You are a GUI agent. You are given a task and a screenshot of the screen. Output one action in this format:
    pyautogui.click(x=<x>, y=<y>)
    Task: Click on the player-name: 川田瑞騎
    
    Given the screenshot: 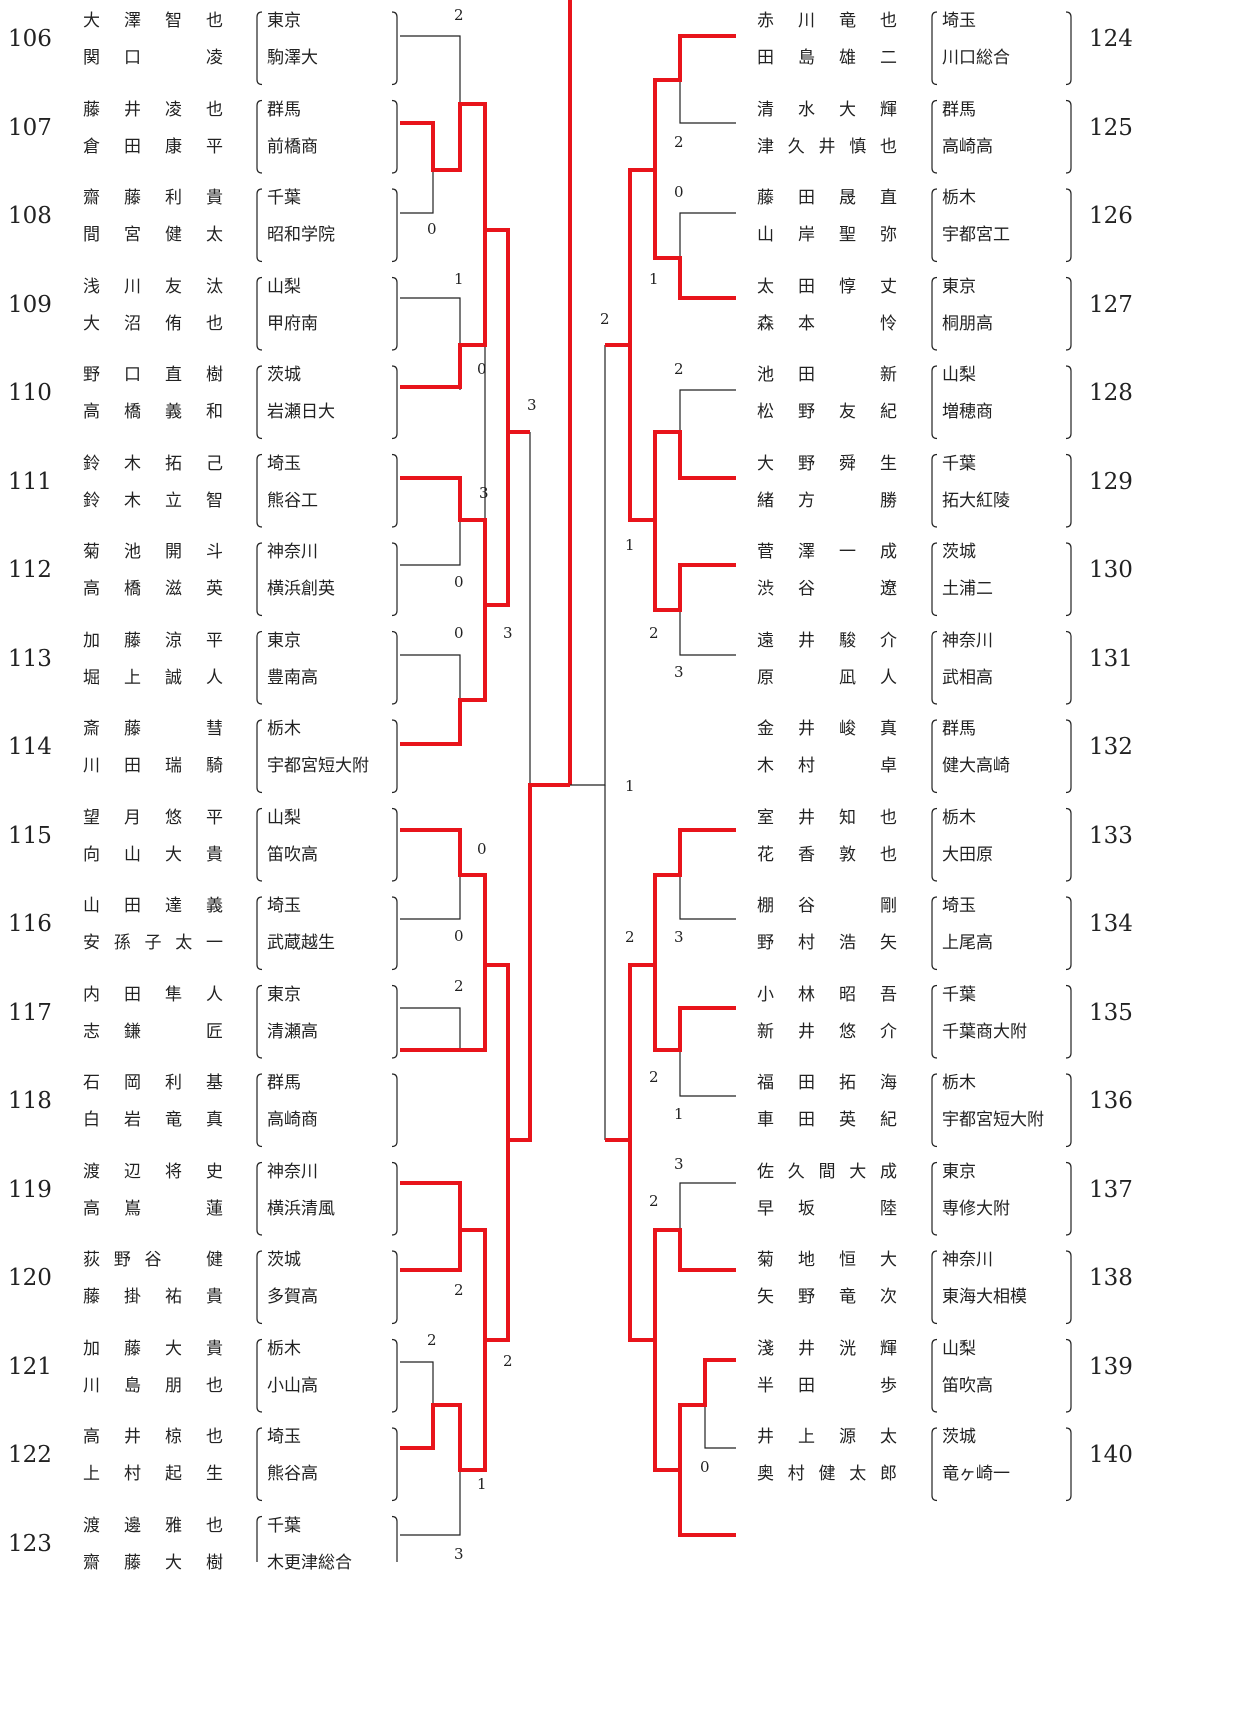 What is the action you would take?
    pyautogui.click(x=153, y=766)
    